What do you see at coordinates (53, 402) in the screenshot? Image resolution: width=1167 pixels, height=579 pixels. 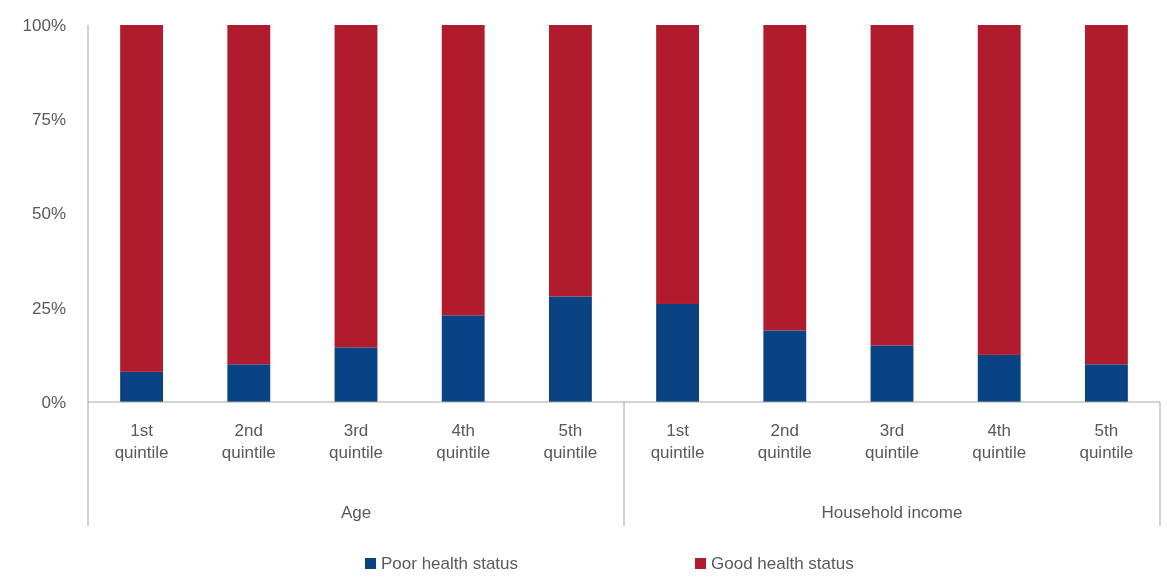 I see `y-tick-label: 0%` at bounding box center [53, 402].